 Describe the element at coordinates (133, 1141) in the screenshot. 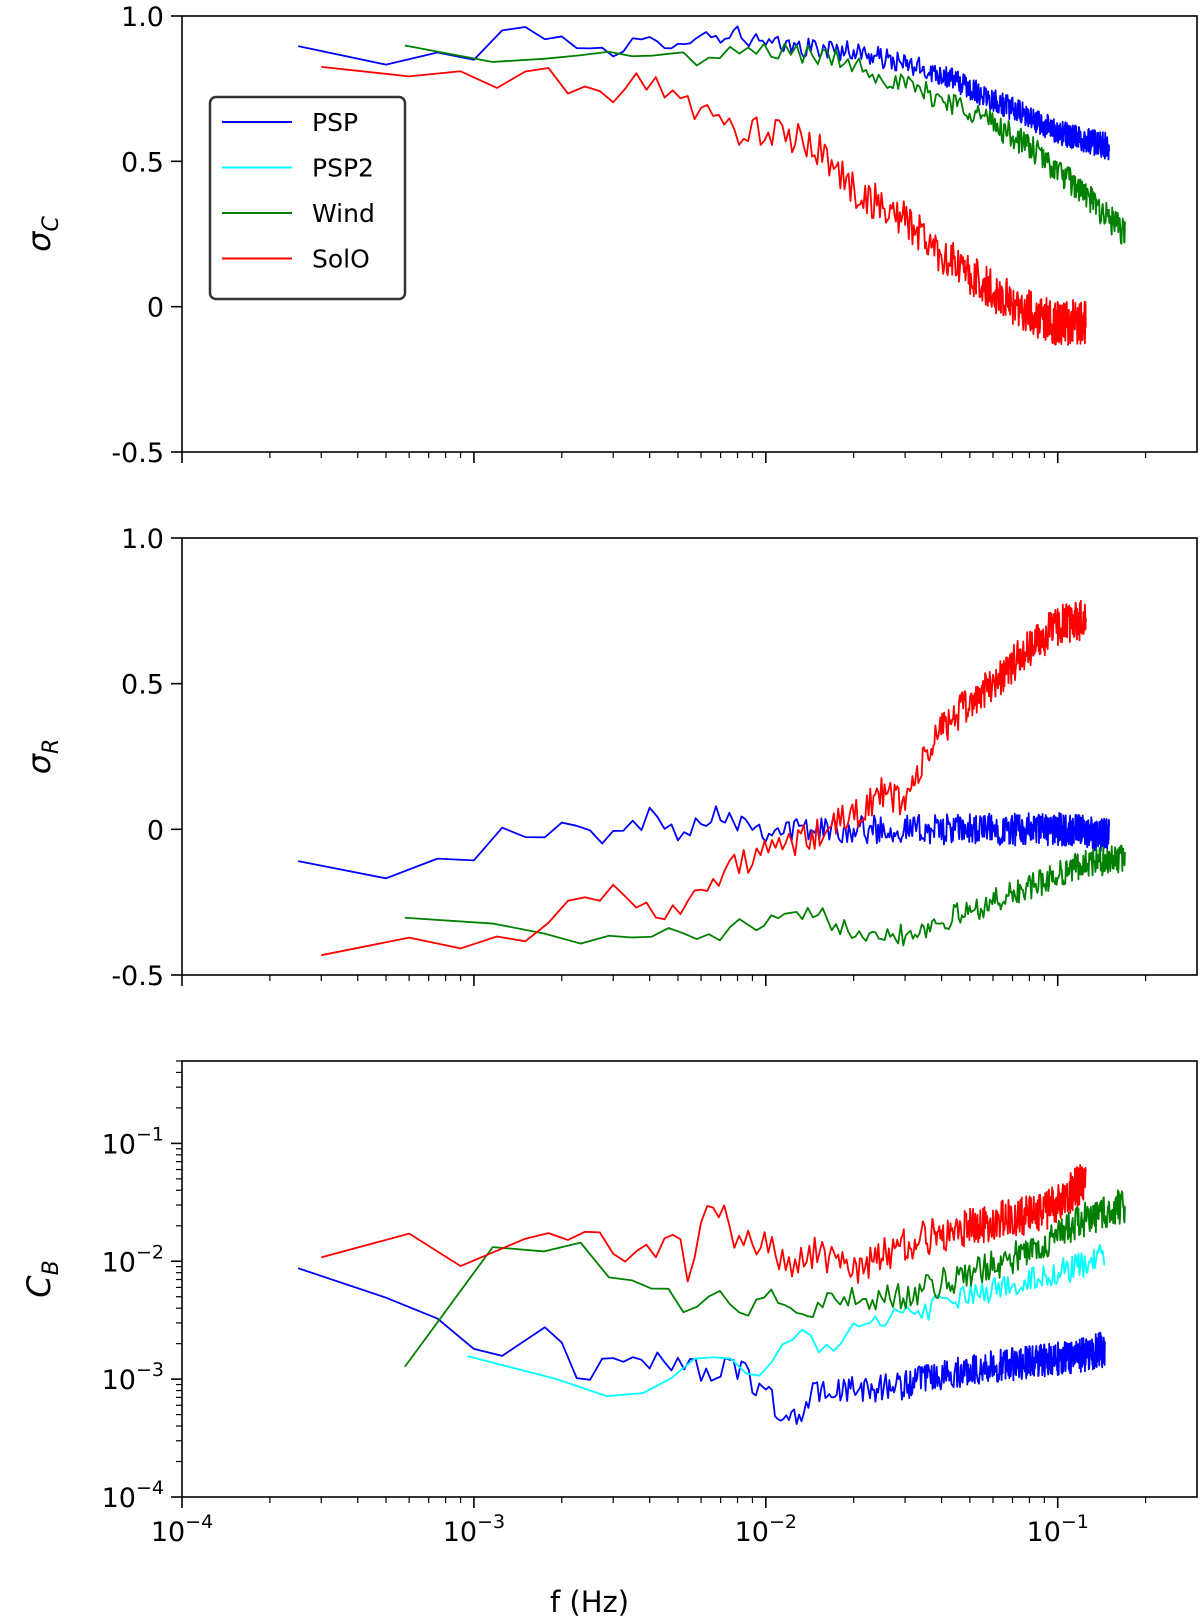

I see `y-tick-label: 10⁻¹` at that location.